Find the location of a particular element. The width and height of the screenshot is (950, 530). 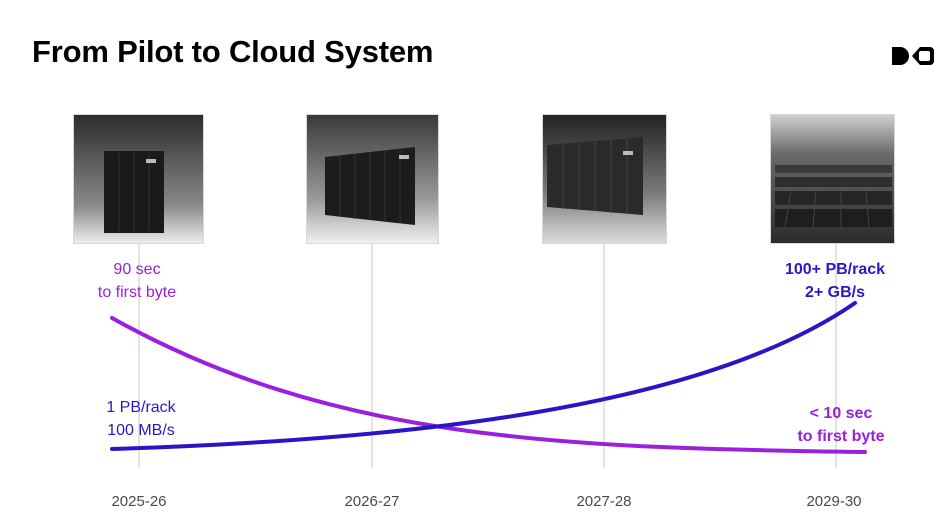

latency-start-label: 90 sec to first byte is located at coordinates (137, 281).